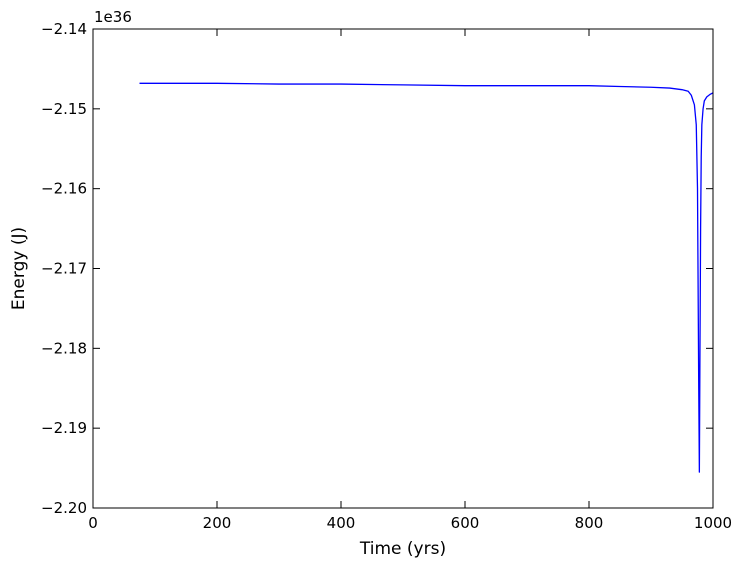 The width and height of the screenshot is (743, 567). Describe the element at coordinates (64, 189) in the screenshot. I see `y-tick-label: −2.16` at that location.